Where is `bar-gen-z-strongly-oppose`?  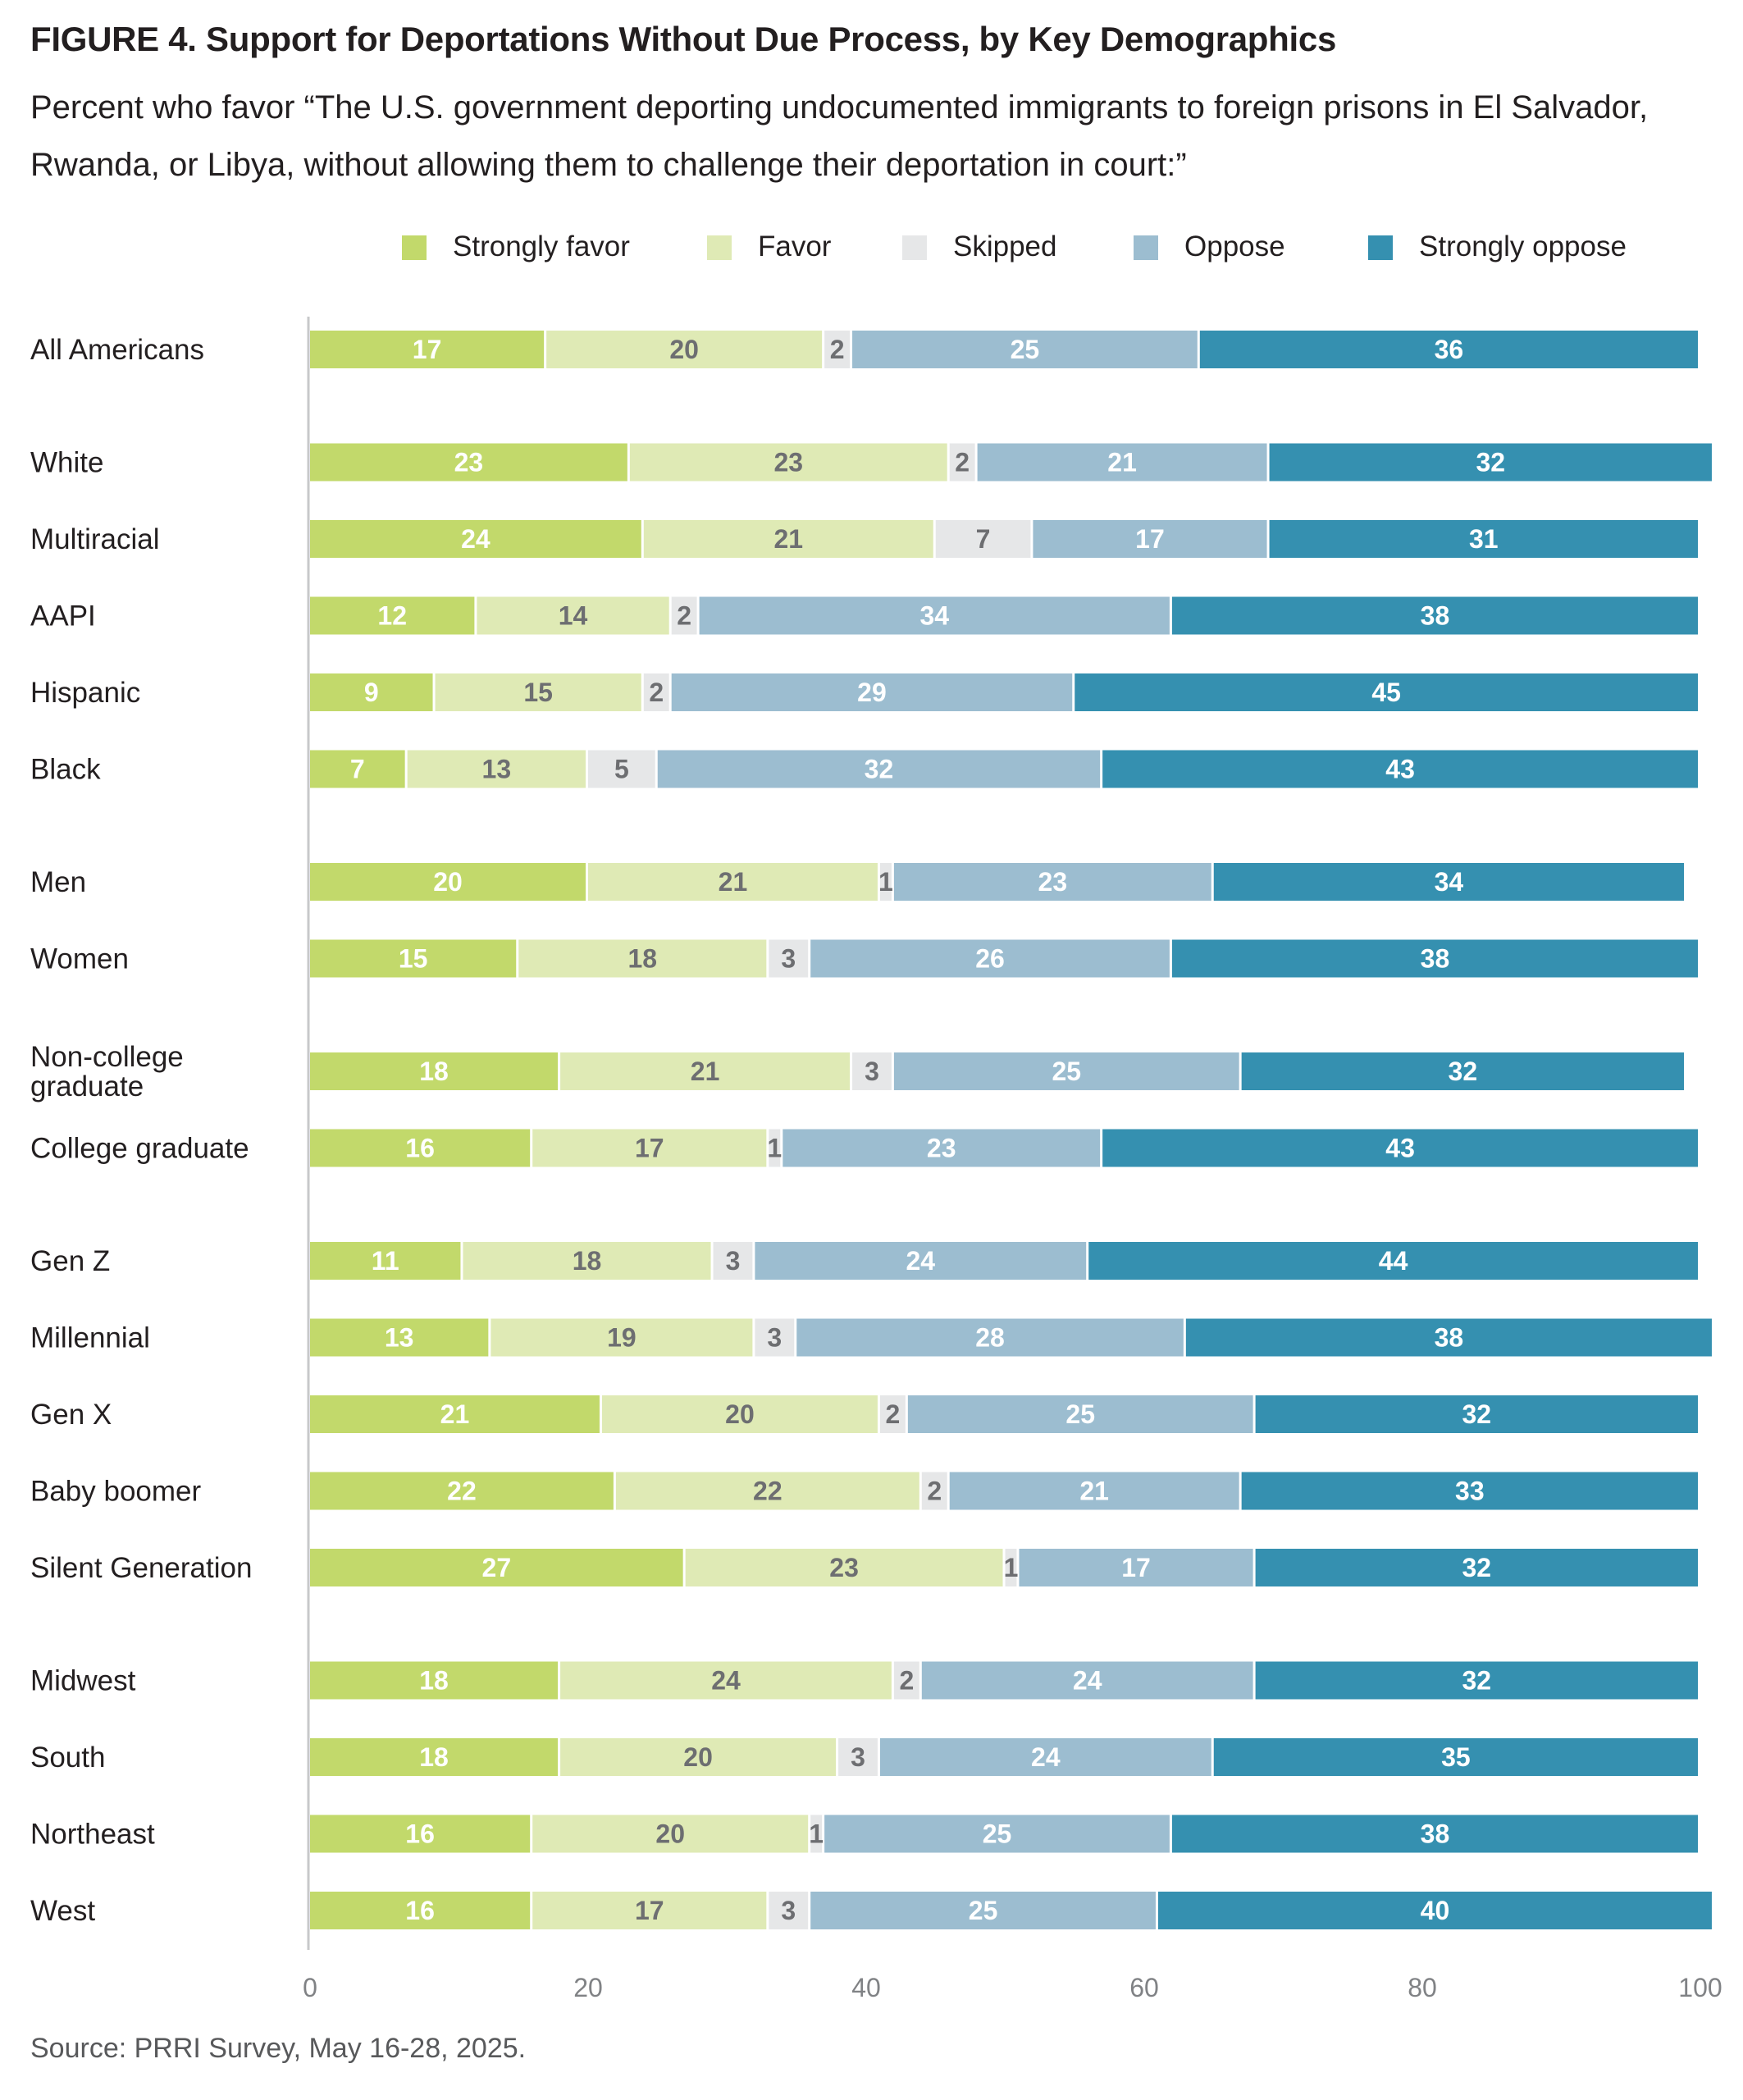
bar-gen-z-strongly-oppose is located at coordinates (1393, 1261).